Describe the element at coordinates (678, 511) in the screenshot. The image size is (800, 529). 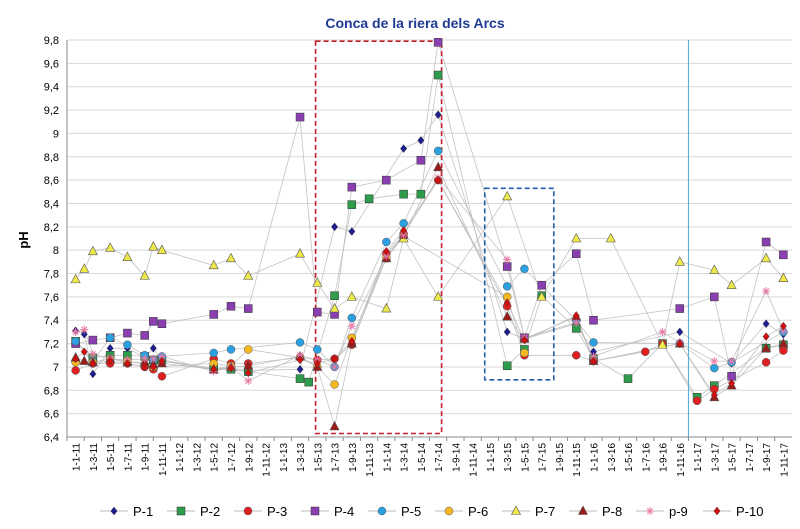
I see `legend-label-p-9: p-9` at that location.